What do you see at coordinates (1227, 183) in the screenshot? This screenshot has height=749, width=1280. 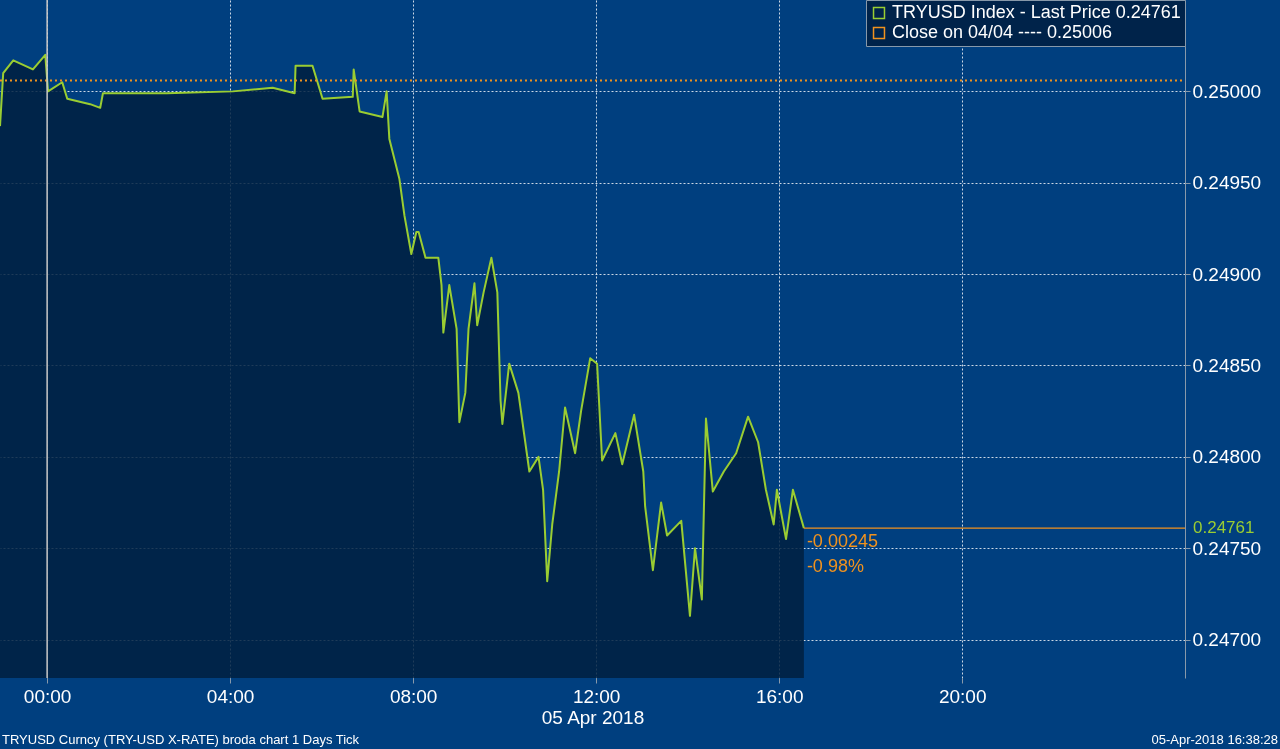 I see `y-tick-label: 0.24950` at bounding box center [1227, 183].